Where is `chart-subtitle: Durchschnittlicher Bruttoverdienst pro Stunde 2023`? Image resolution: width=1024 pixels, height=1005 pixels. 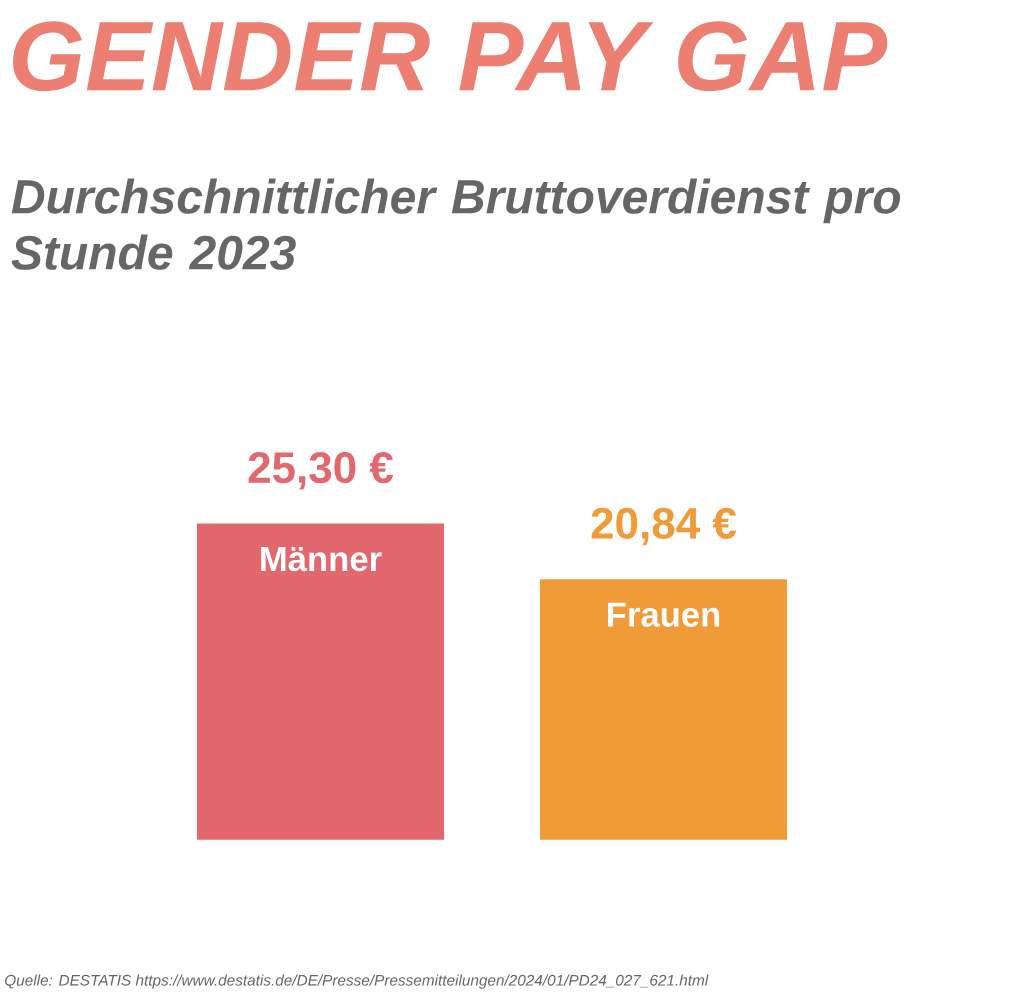
chart-subtitle: Durchschnittlicher Bruttoverdienst pro Stunde 2023 is located at coordinates (456, 224).